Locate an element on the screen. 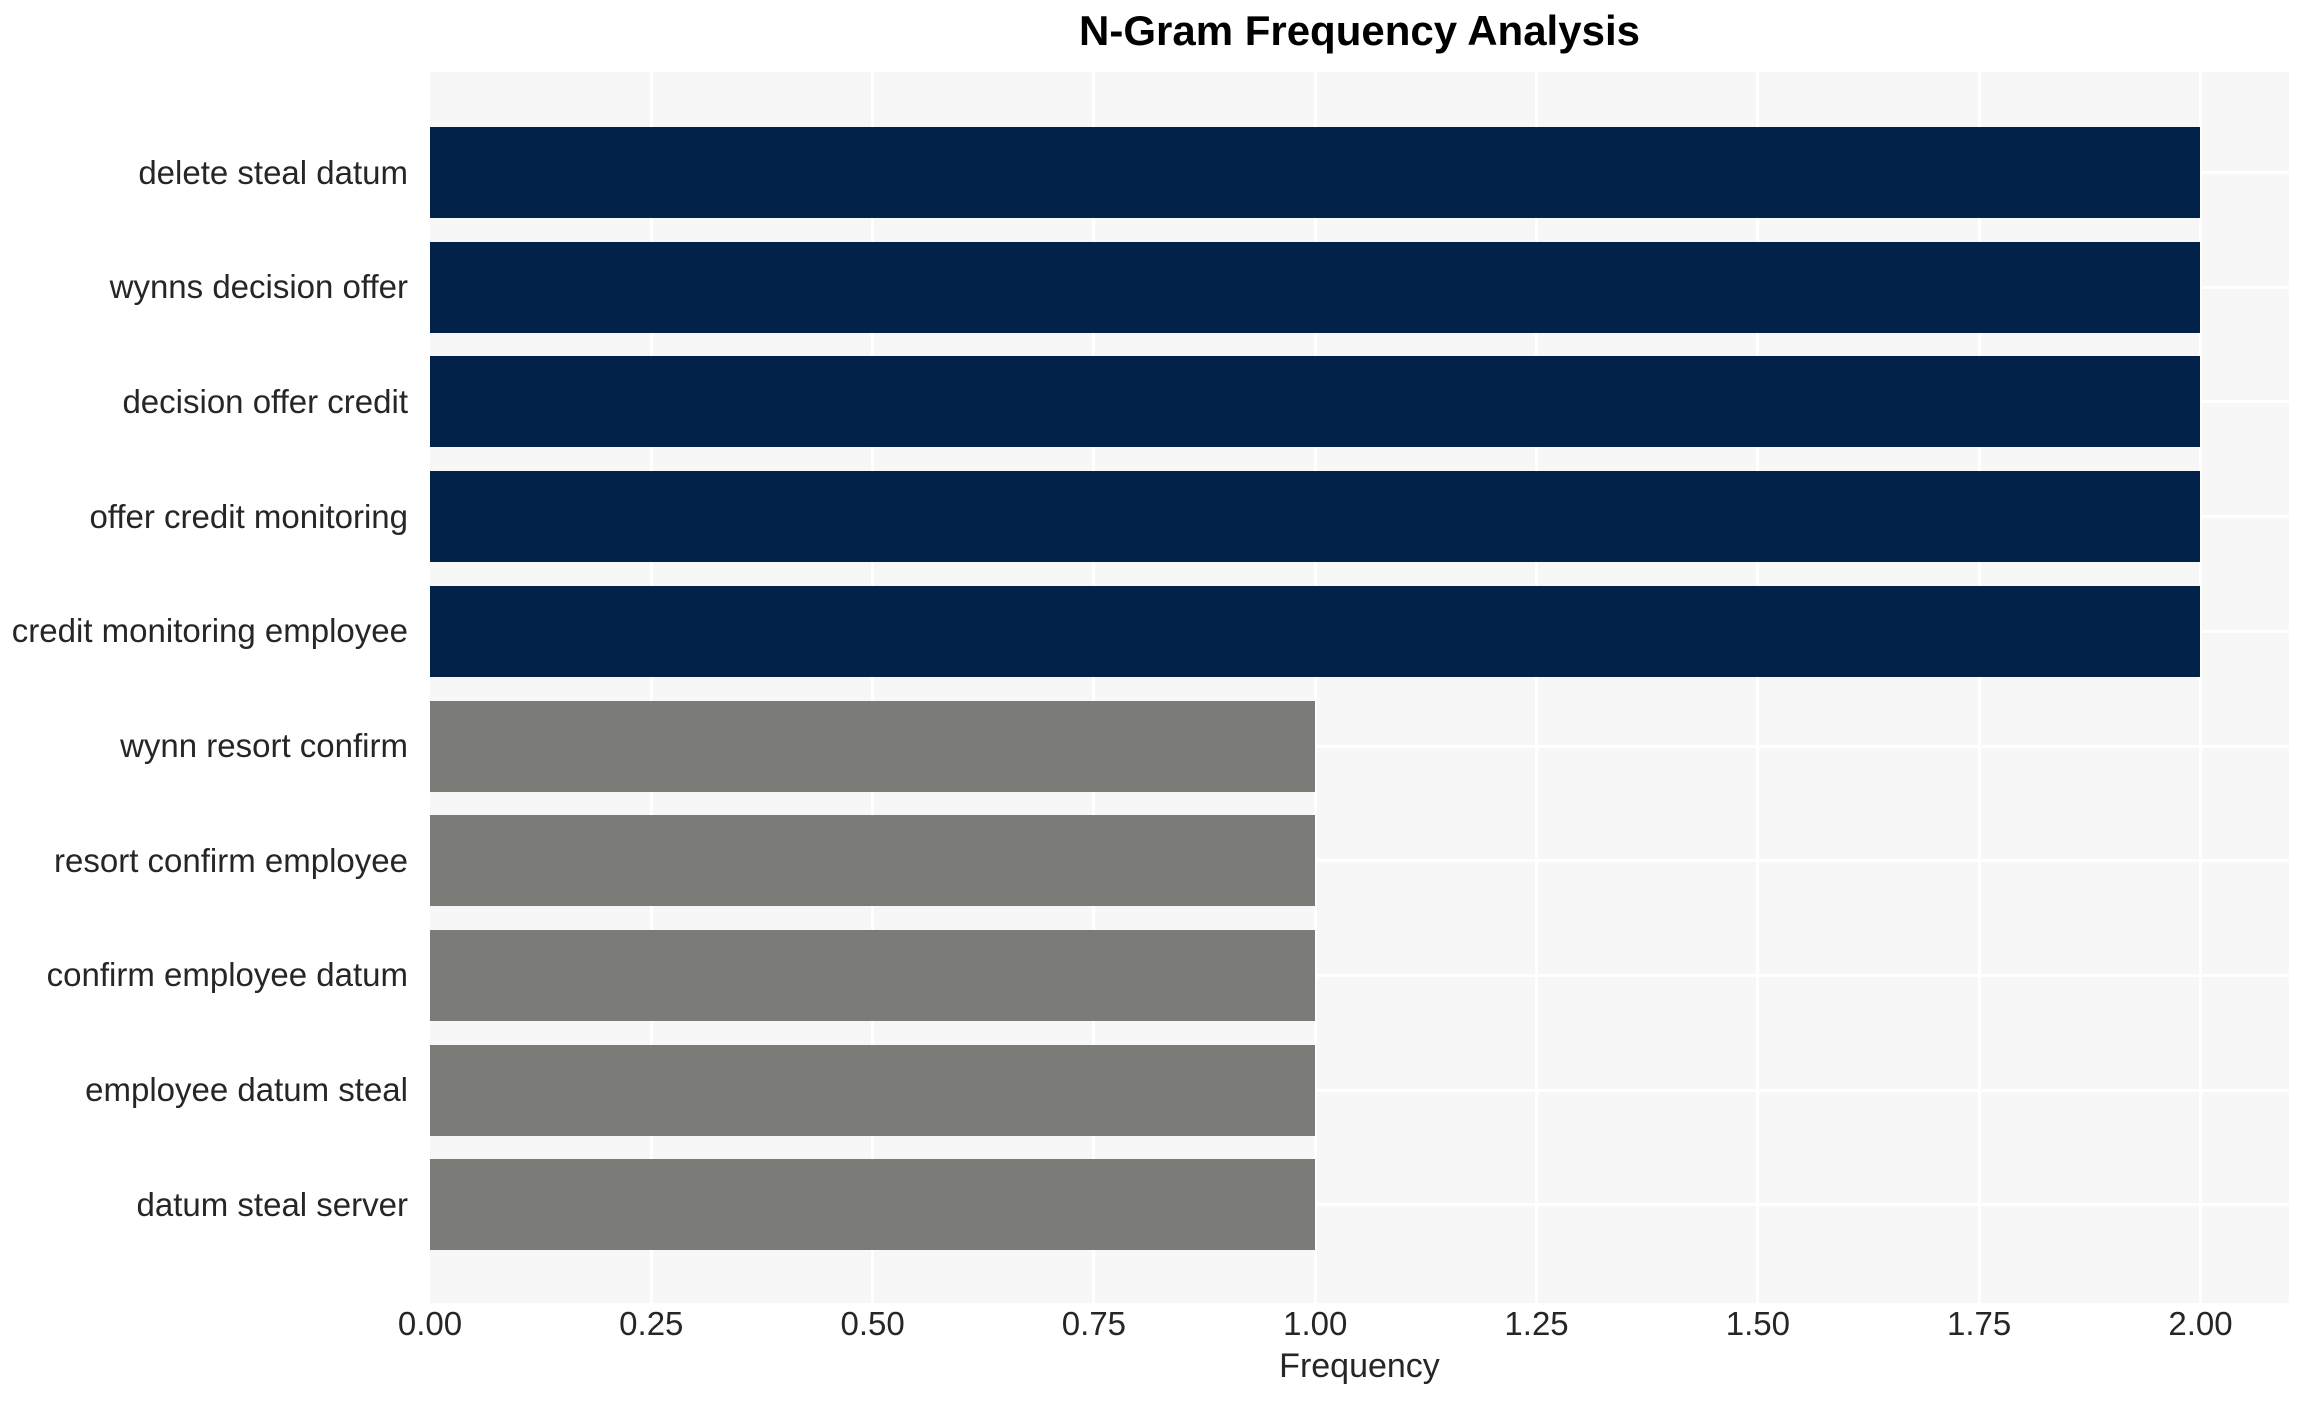  x-axis-label: Frequency is located at coordinates (1359, 1366).